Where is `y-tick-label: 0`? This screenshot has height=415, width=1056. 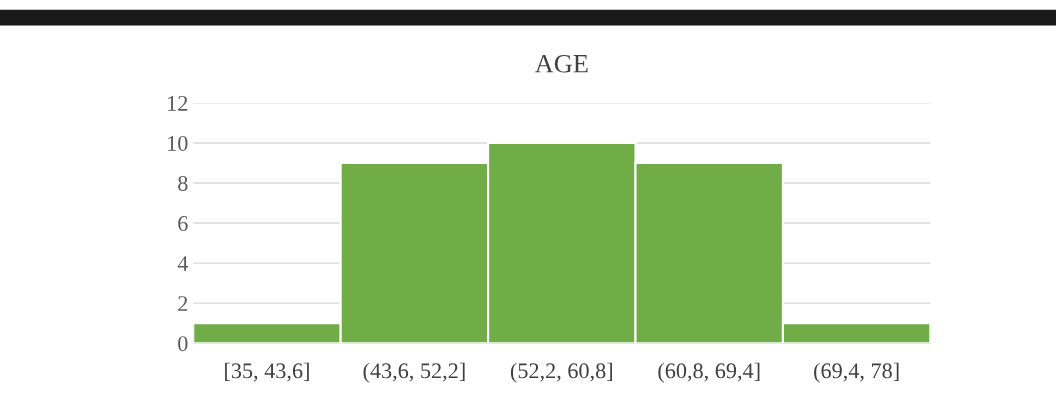 y-tick-label: 0 is located at coordinates (183, 344).